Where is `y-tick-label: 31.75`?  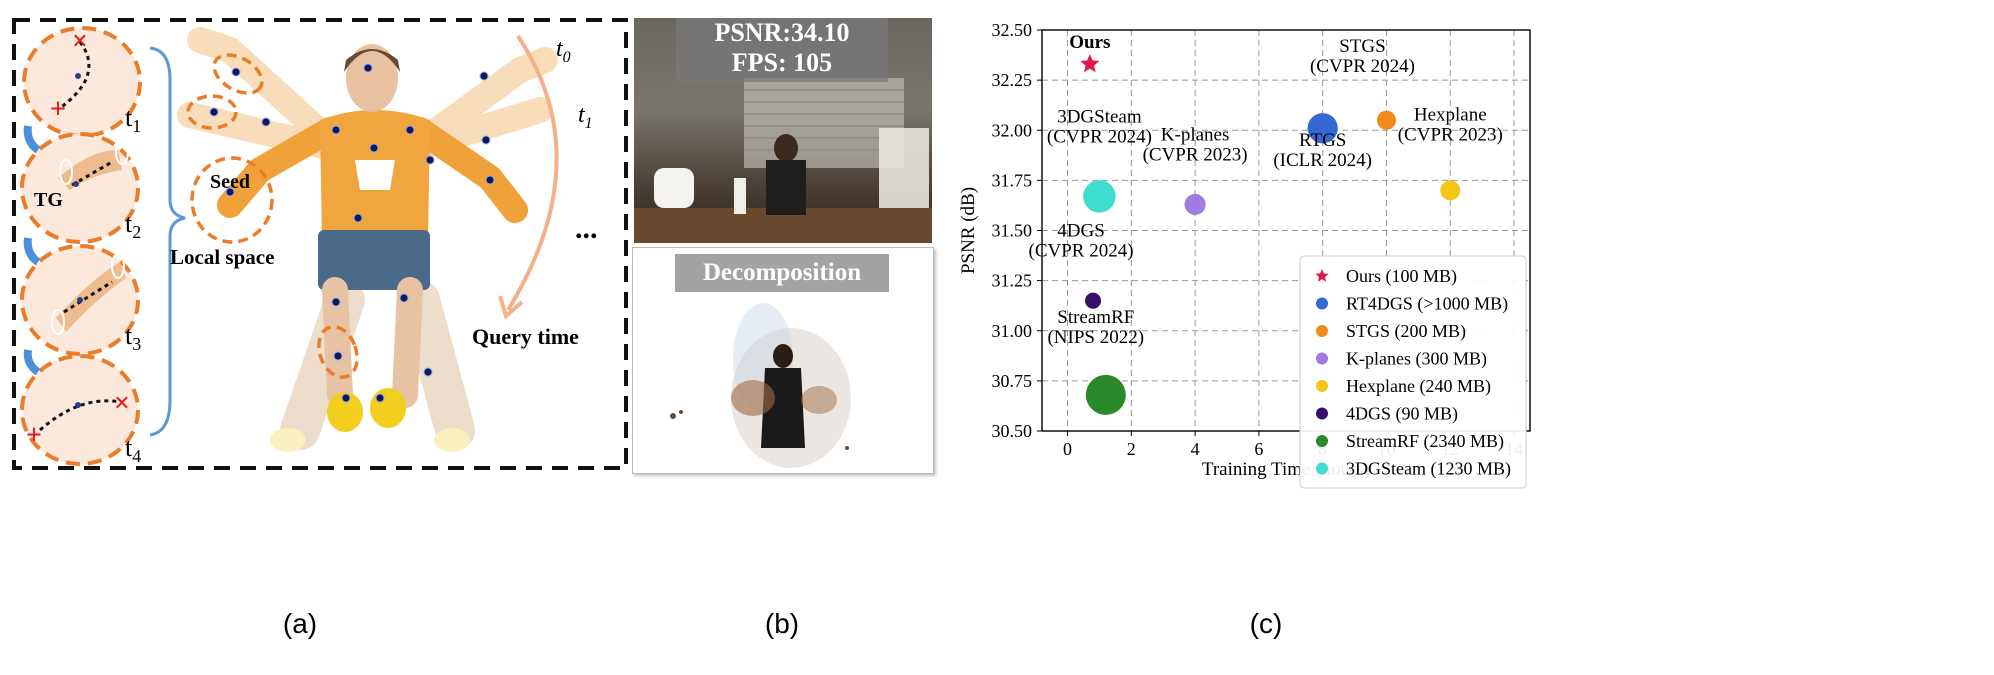 y-tick-label: 31.75 is located at coordinates (1012, 180).